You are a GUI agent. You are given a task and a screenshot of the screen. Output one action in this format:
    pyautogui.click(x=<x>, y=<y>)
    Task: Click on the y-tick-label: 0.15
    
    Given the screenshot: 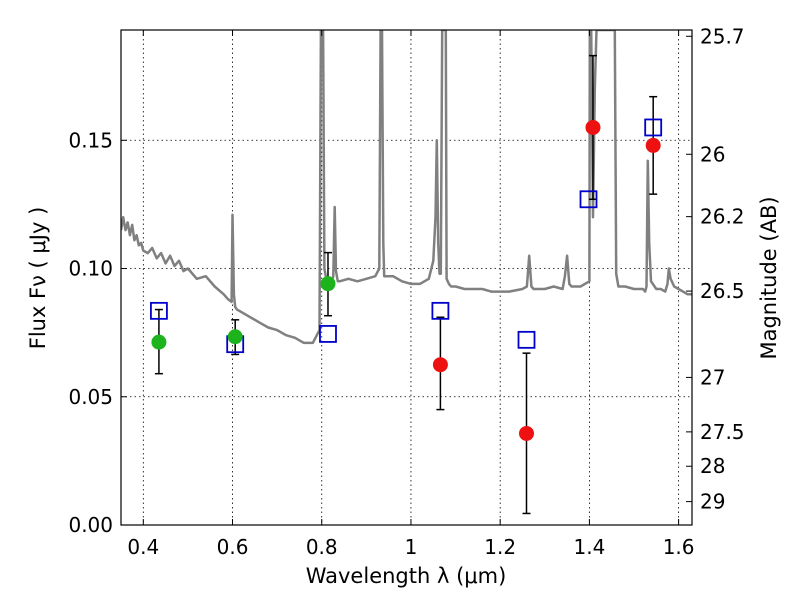 What is the action you would take?
    pyautogui.click(x=90, y=140)
    